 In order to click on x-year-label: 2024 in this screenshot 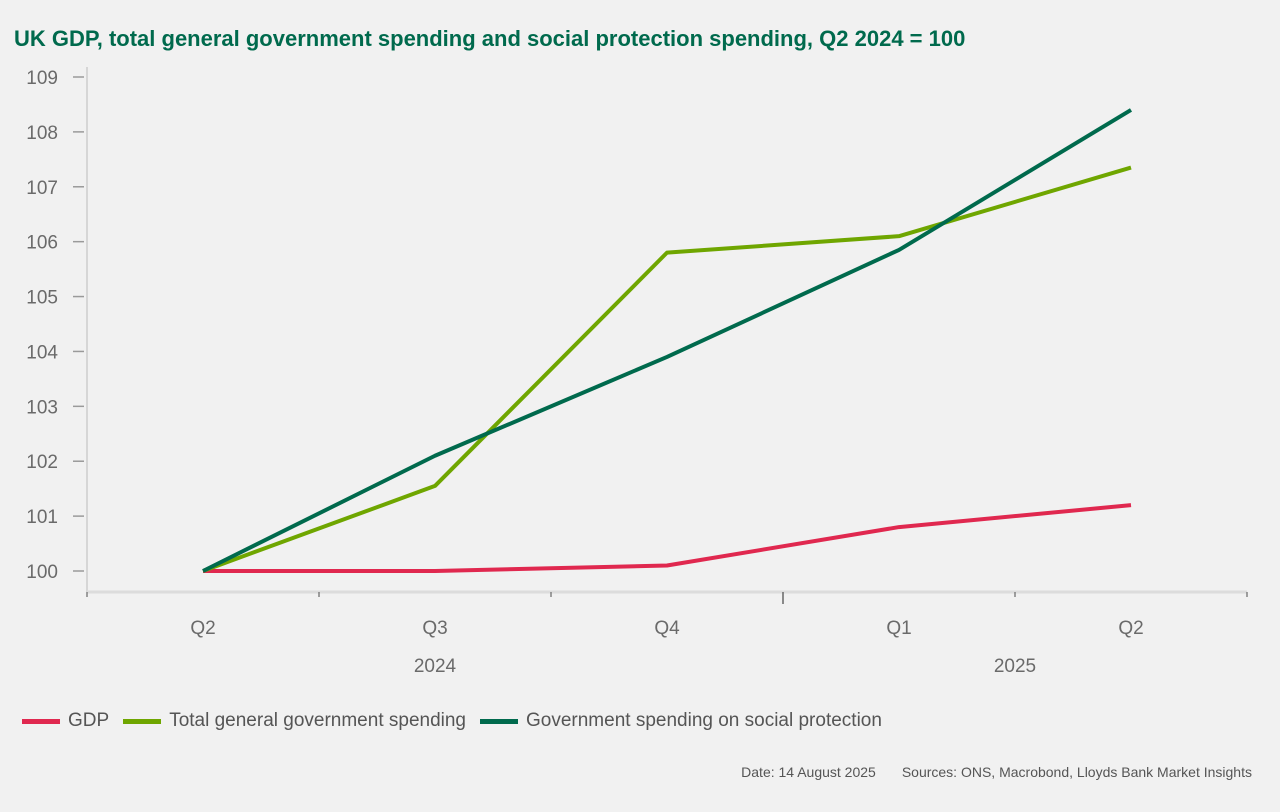, I will do `click(435, 666)`.